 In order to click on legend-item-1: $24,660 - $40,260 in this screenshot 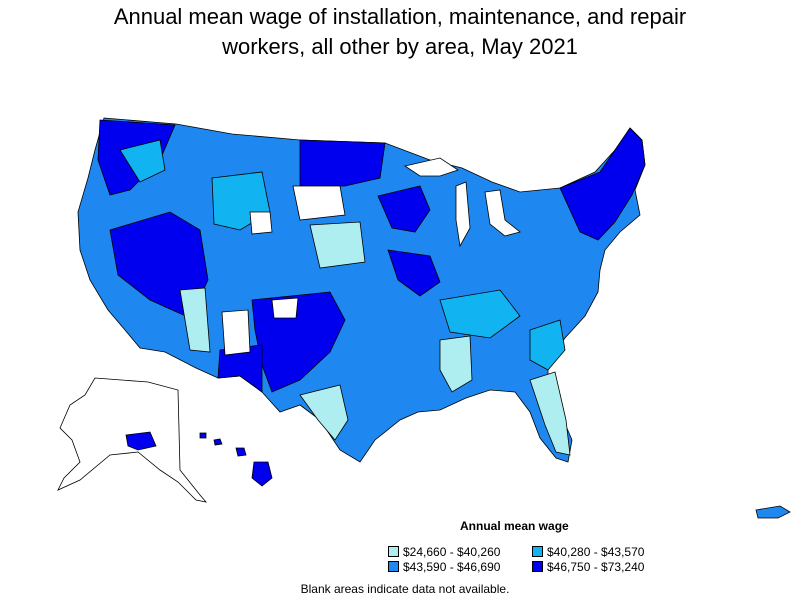, I will do `click(444, 552)`.